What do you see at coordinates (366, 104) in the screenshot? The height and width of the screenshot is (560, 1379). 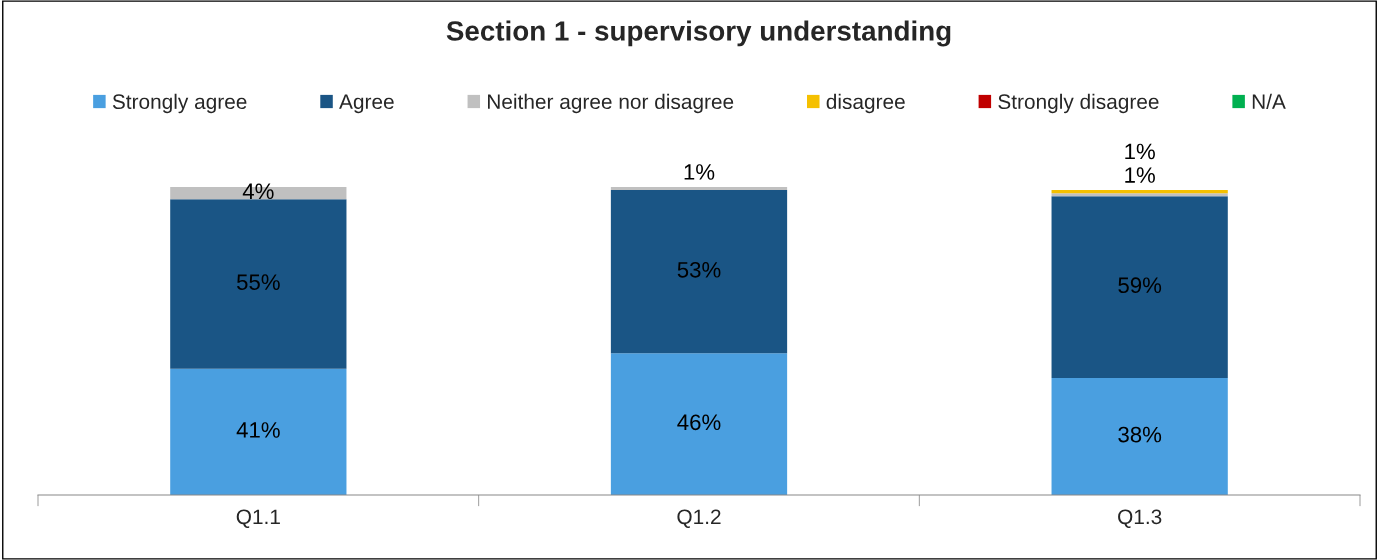 I see `legend-label: Agree` at bounding box center [366, 104].